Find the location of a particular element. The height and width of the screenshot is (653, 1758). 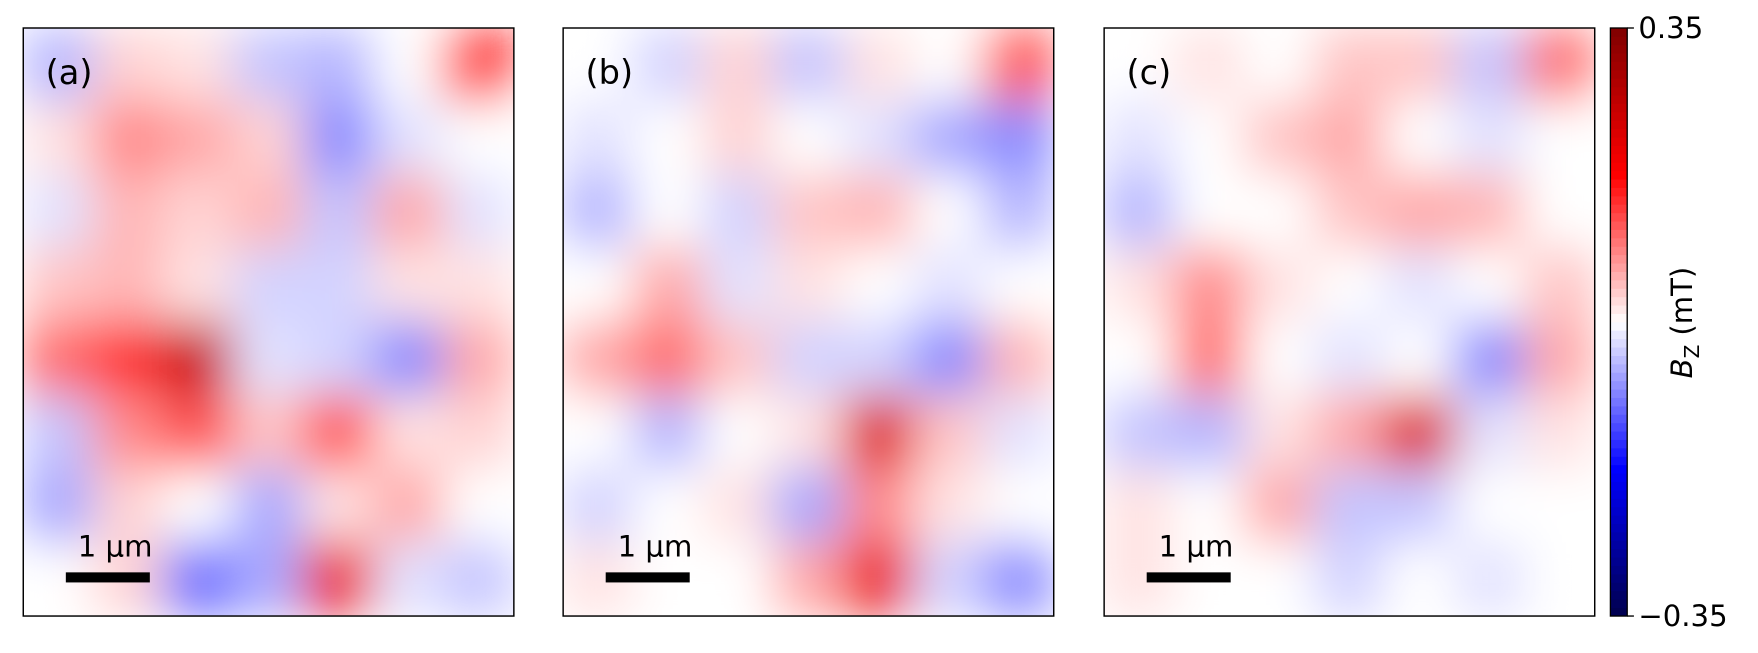

colorbar-tick-label: 0.35 is located at coordinates (1670, 28).